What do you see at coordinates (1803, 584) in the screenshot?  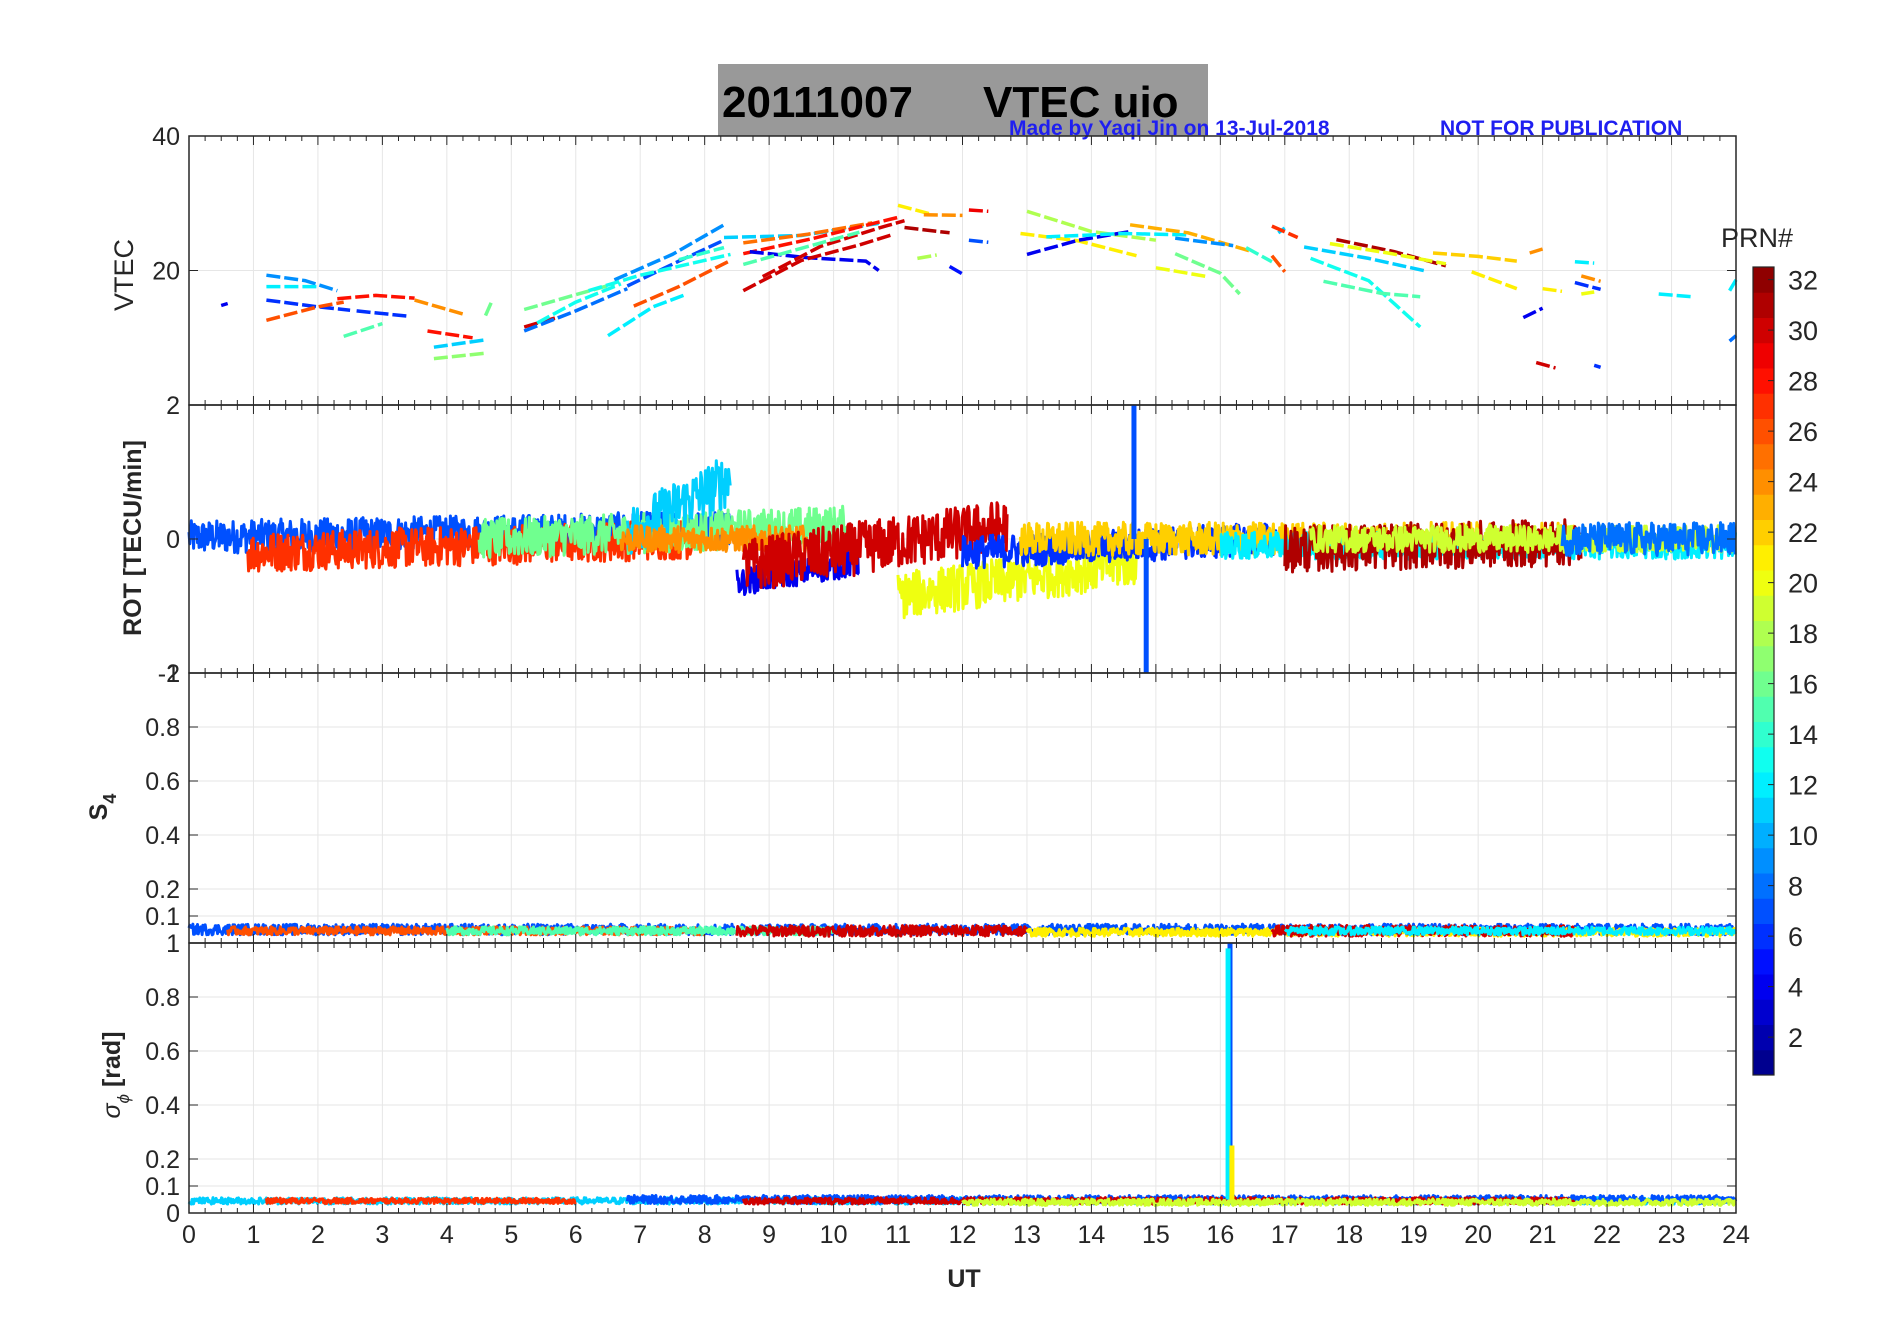 I see `colorbar-tick-label: 20` at bounding box center [1803, 584].